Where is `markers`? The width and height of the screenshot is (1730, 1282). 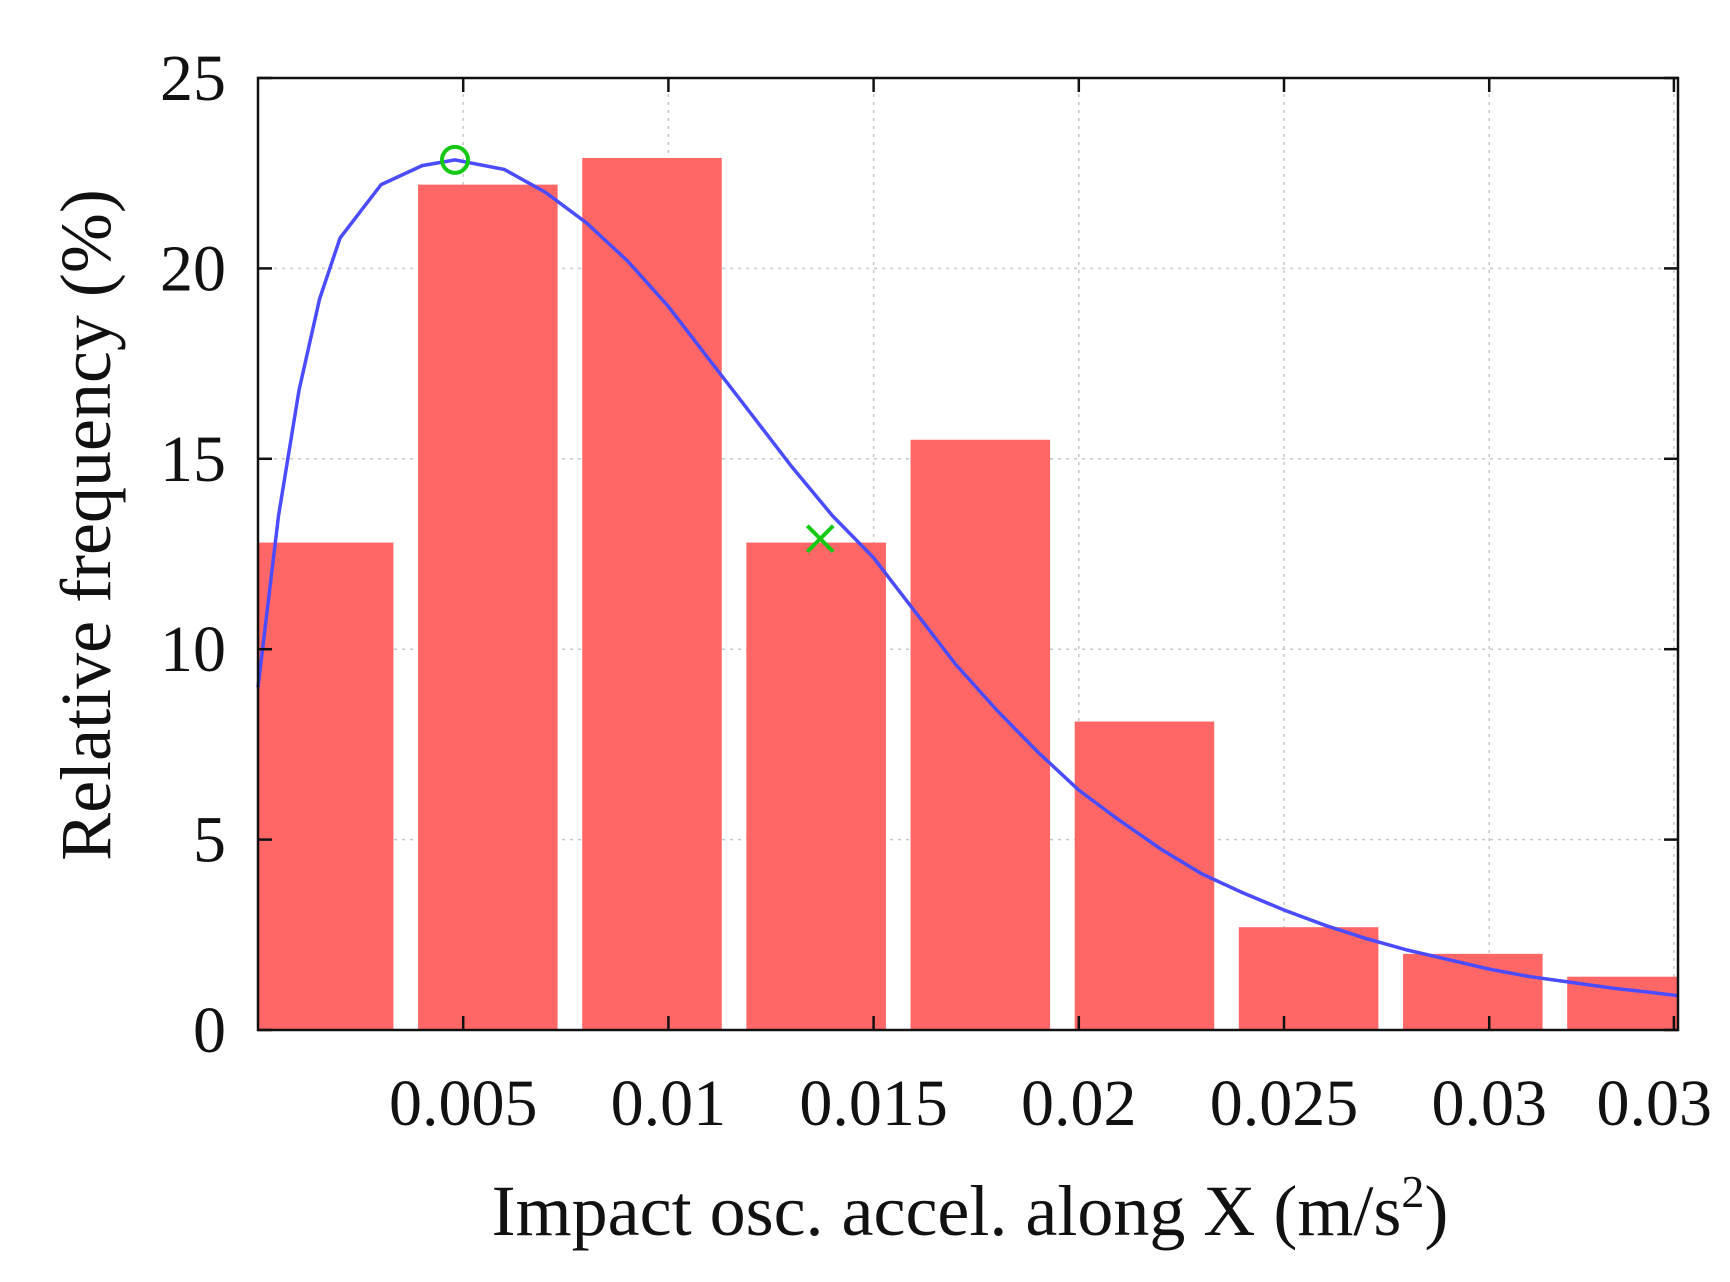
markers is located at coordinates (637, 349).